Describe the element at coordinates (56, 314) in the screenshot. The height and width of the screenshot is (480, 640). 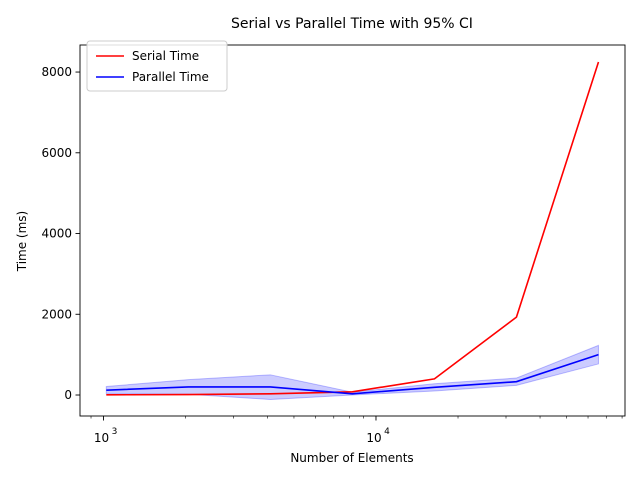
I see `y-tick-label-1: 2000` at that location.